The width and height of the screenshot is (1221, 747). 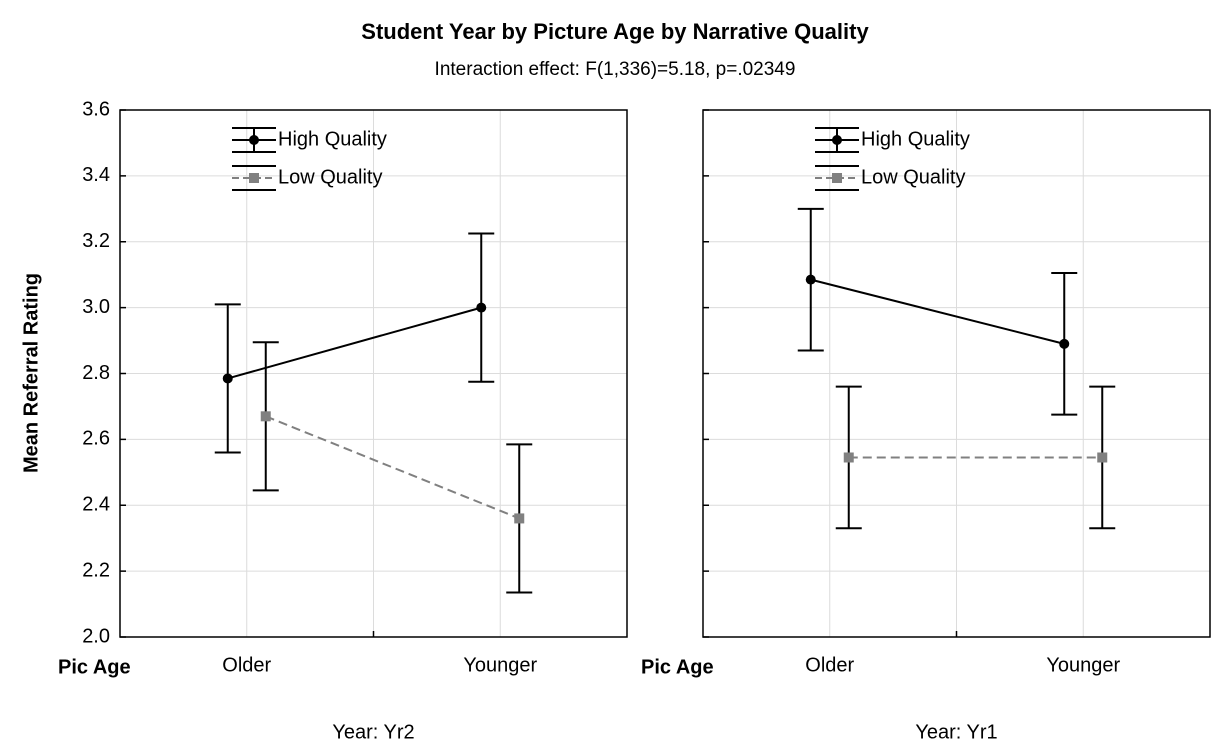 What do you see at coordinates (96, 241) in the screenshot?
I see `y-tick-label: 3.2` at bounding box center [96, 241].